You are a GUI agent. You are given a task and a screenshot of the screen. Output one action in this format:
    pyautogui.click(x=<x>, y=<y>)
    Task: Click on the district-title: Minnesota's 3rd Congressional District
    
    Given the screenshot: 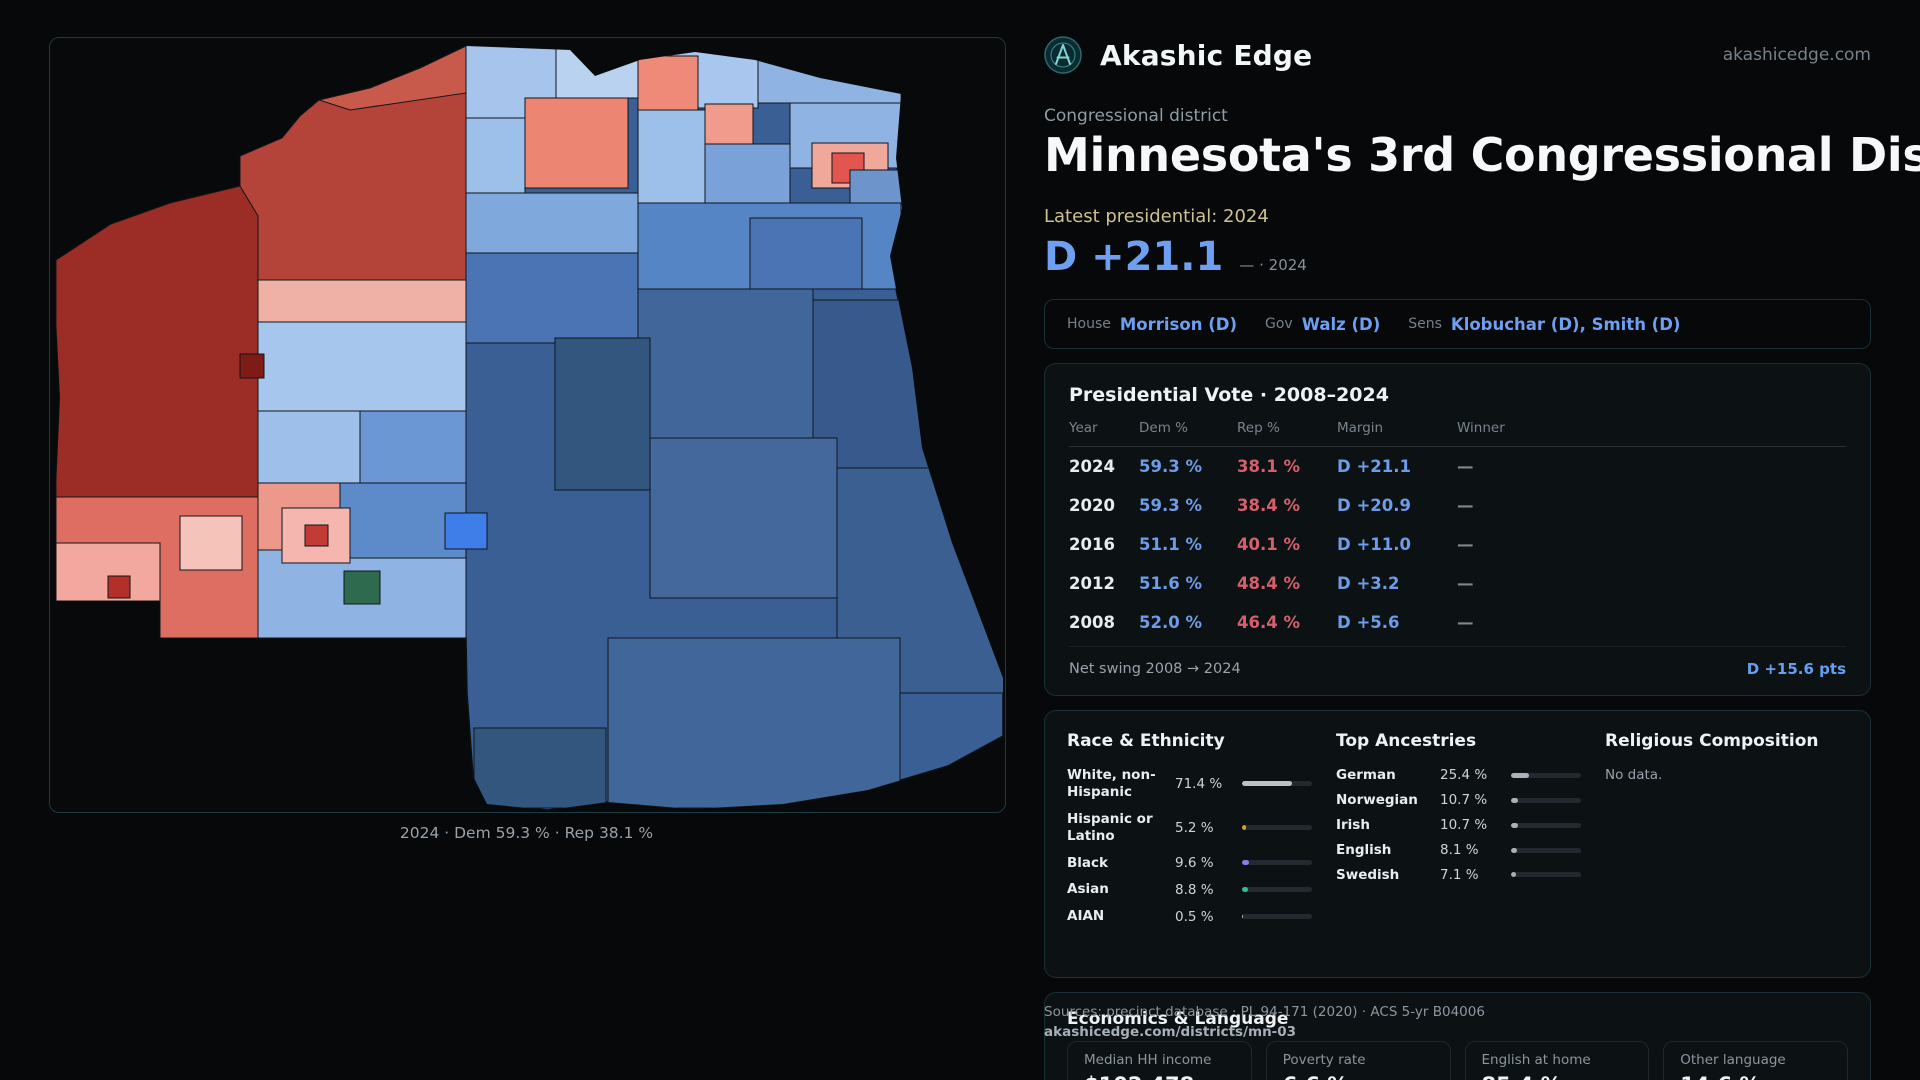 What is the action you would take?
    pyautogui.click(x=1482, y=155)
    